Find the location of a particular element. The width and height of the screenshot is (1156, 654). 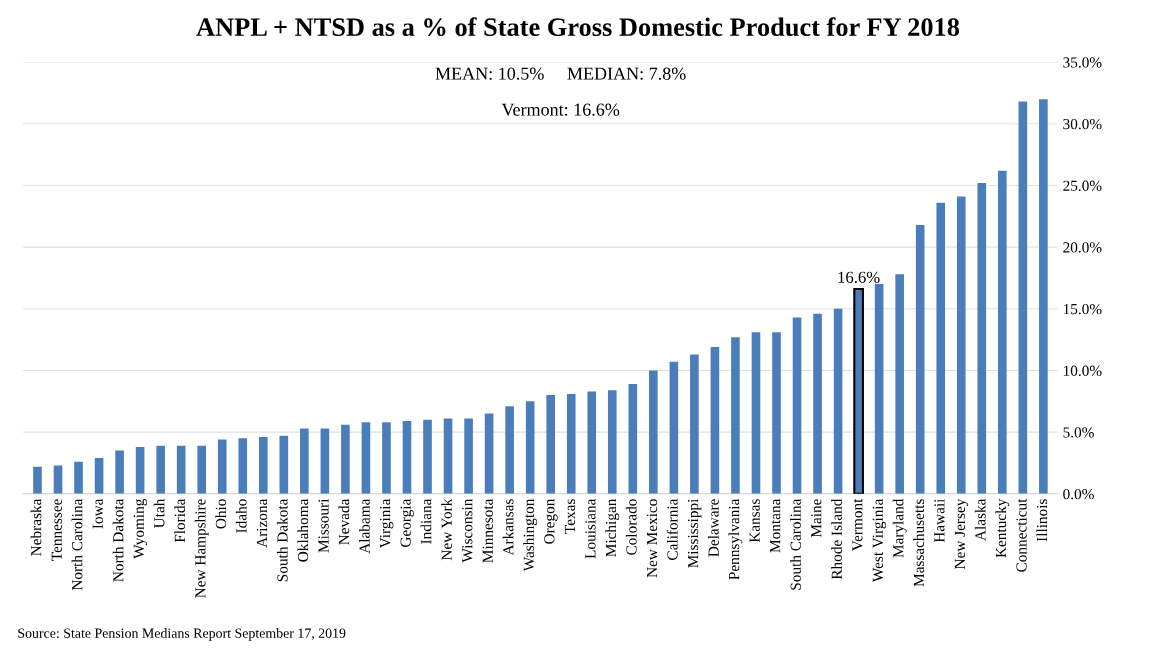

x-tick-label: Arizona is located at coordinates (262, 523).